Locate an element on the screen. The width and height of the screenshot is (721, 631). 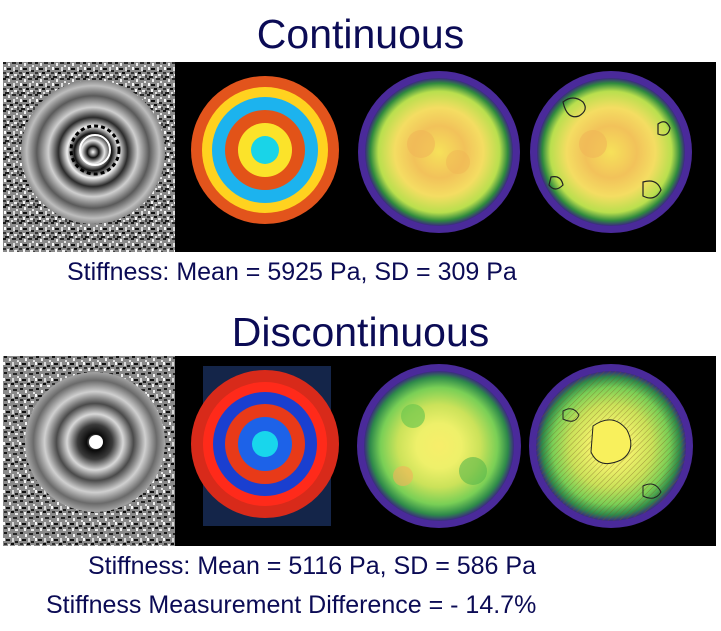
section-title-discontinuous: Discontinuous is located at coordinates (360, 332).